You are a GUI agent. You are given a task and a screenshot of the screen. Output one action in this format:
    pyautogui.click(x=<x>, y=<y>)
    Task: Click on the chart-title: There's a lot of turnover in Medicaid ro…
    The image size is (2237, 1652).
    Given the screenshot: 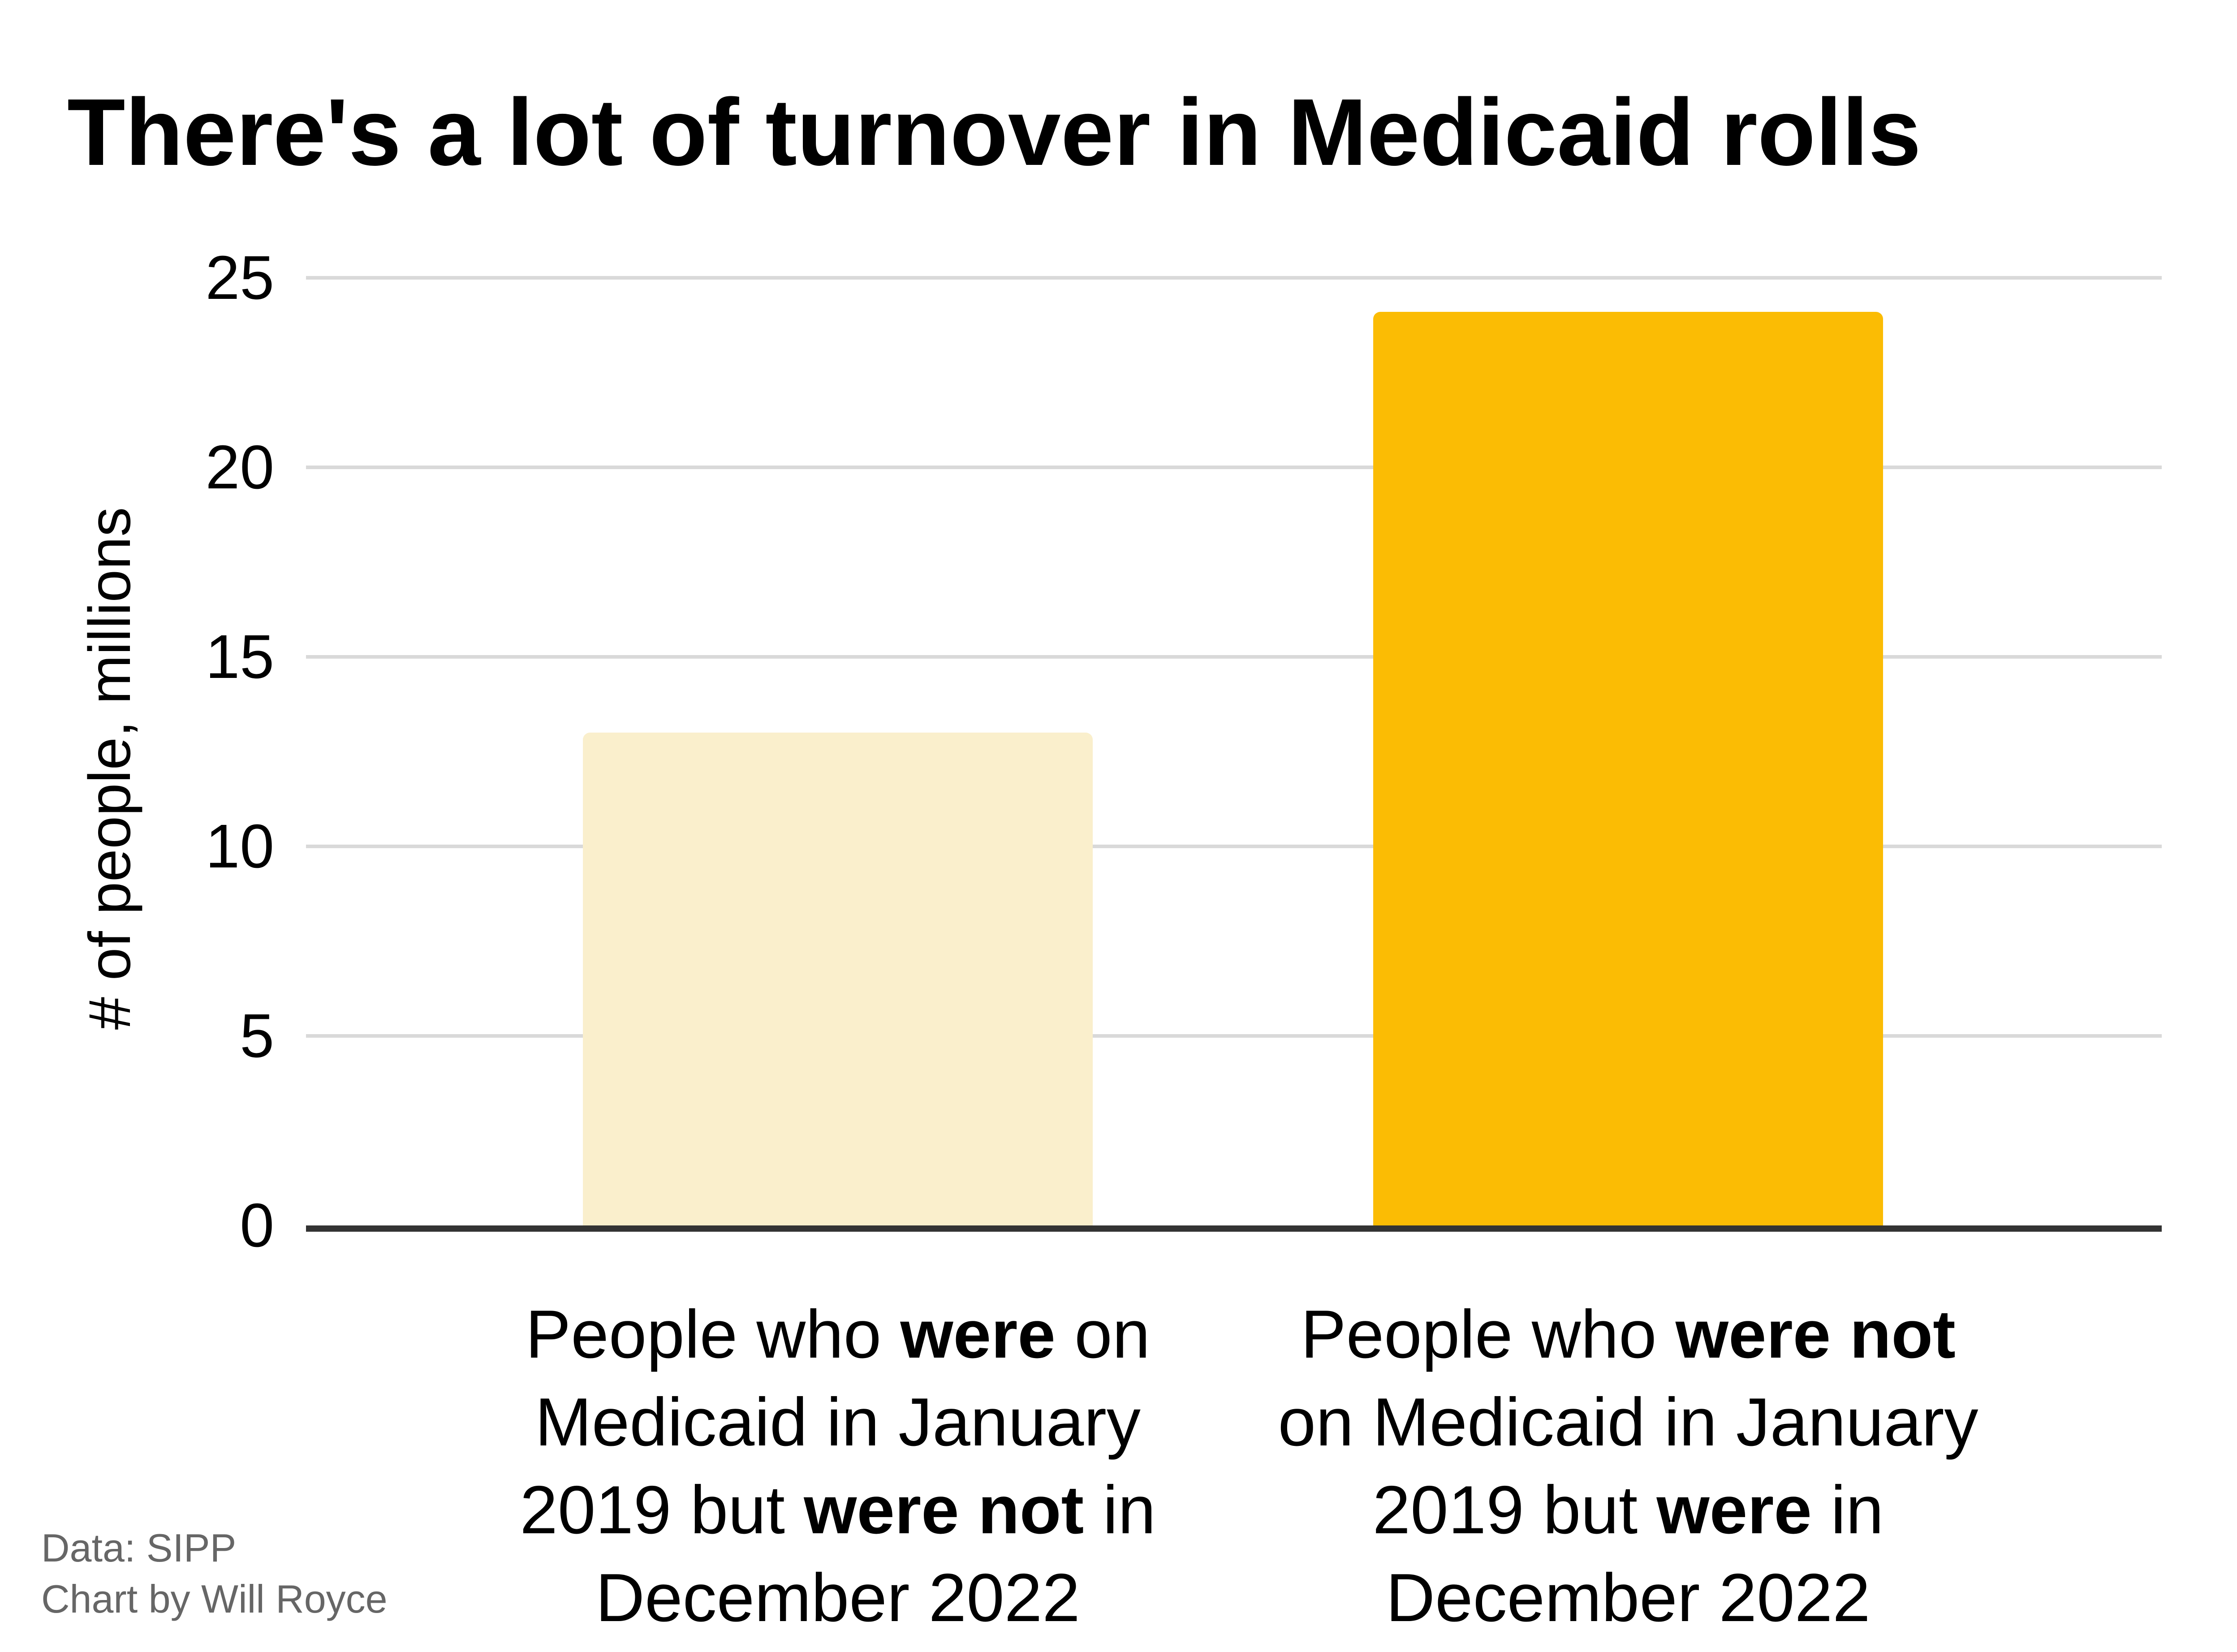 What is the action you would take?
    pyautogui.click(x=994, y=132)
    